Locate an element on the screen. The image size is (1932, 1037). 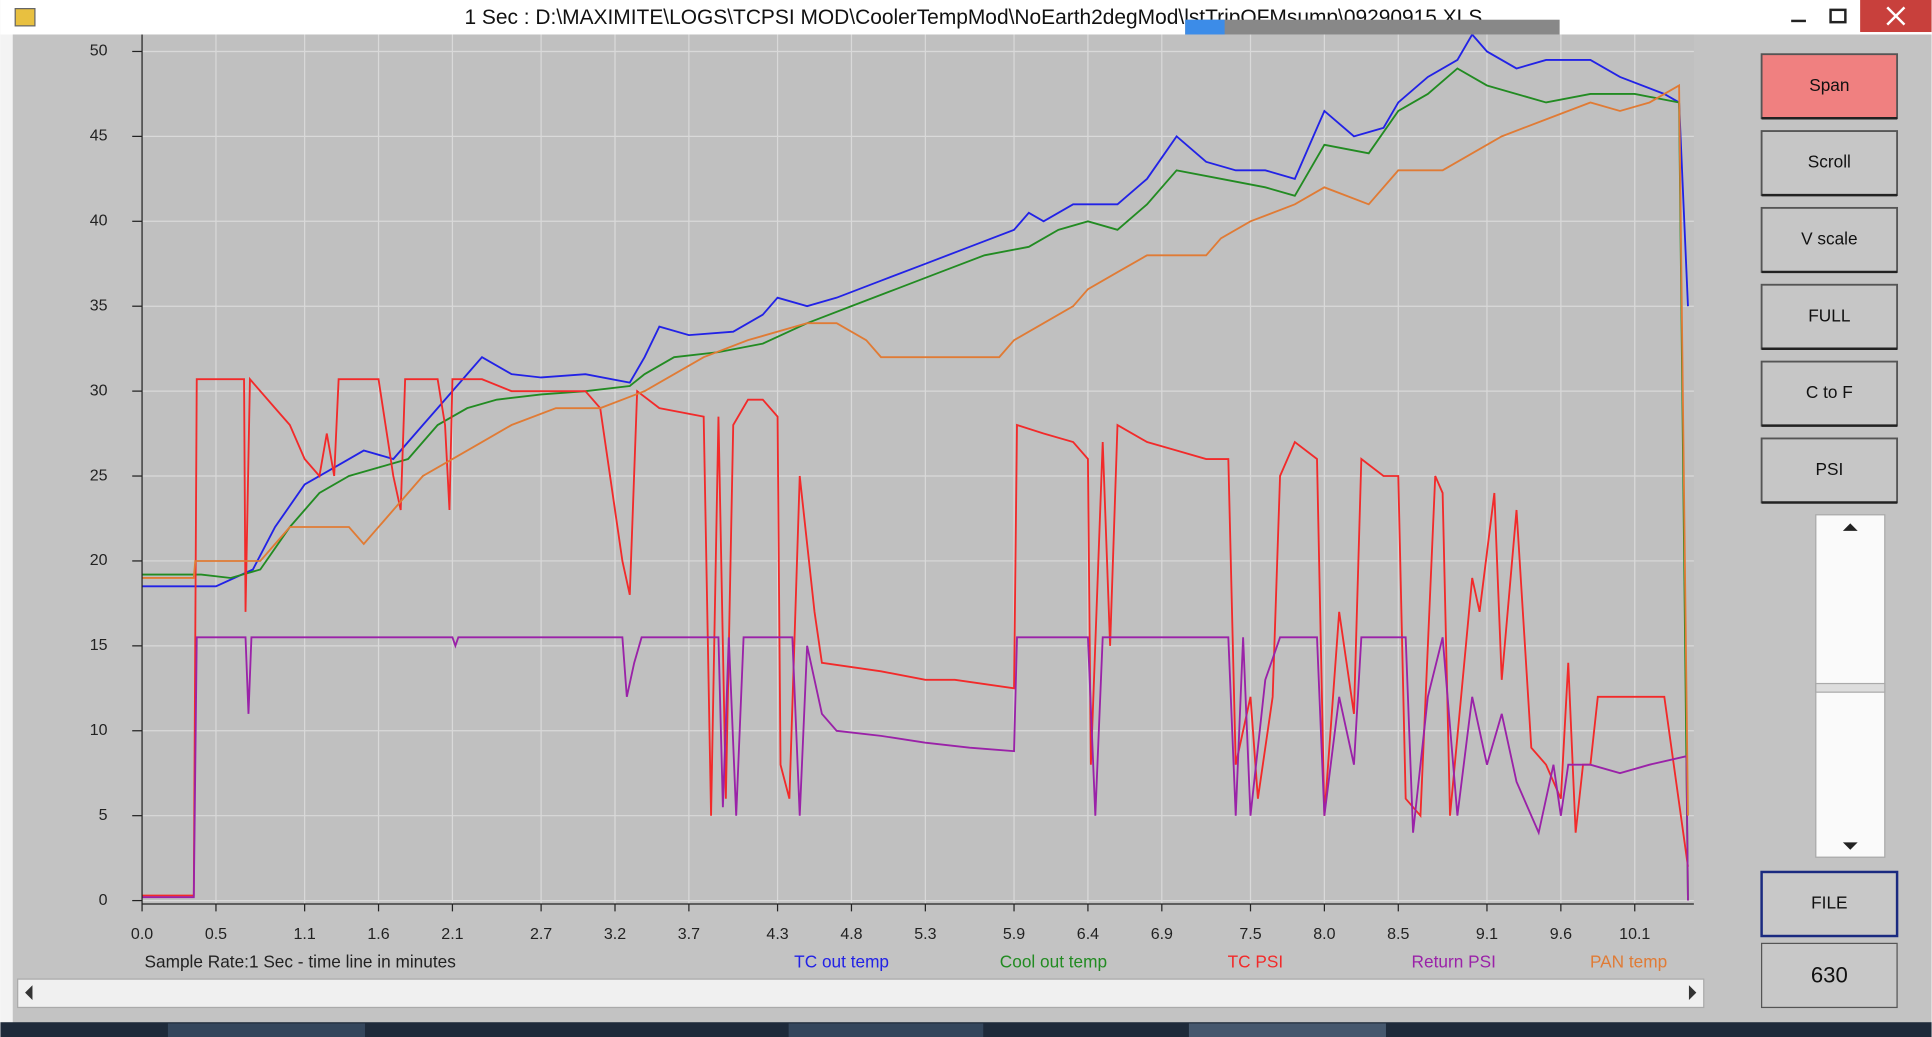
x-tick-label: 7.5 is located at coordinates (1250, 934).